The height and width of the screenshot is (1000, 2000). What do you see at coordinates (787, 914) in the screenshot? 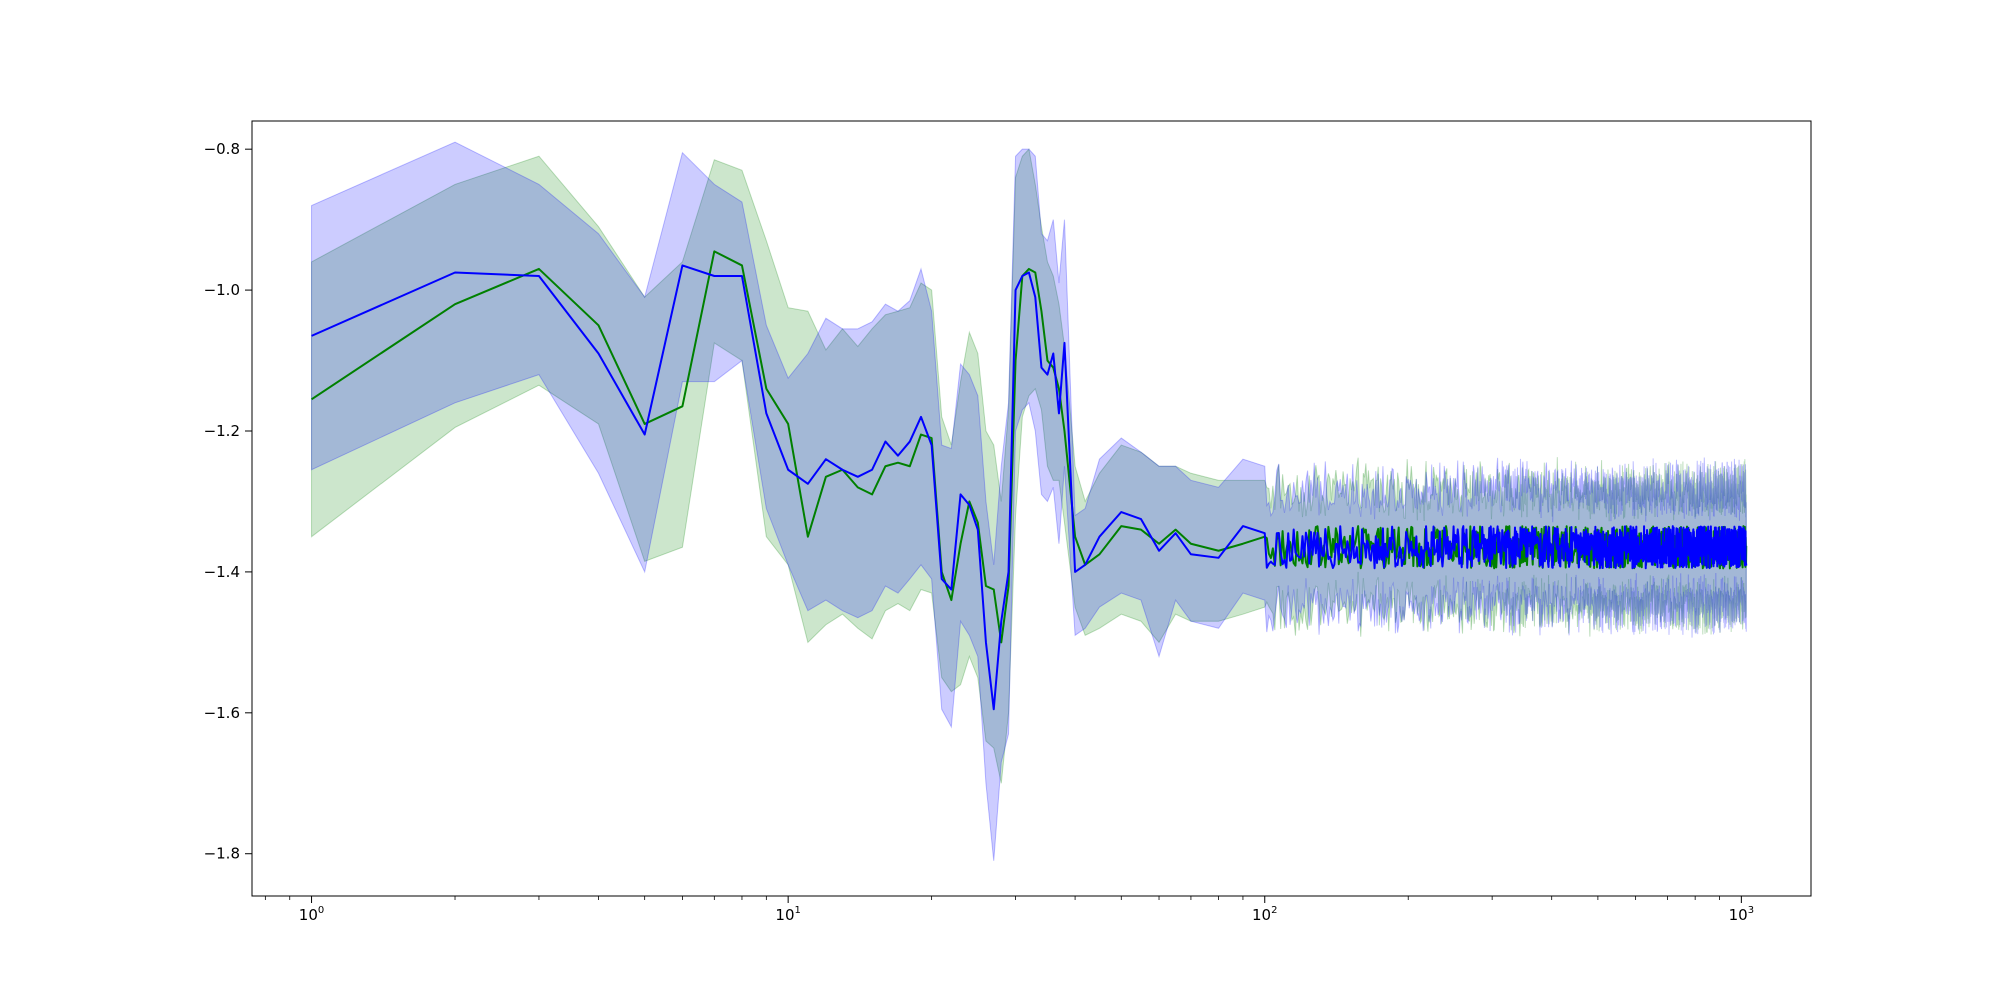
I see `x-tick-label: 10¹` at bounding box center [787, 914].